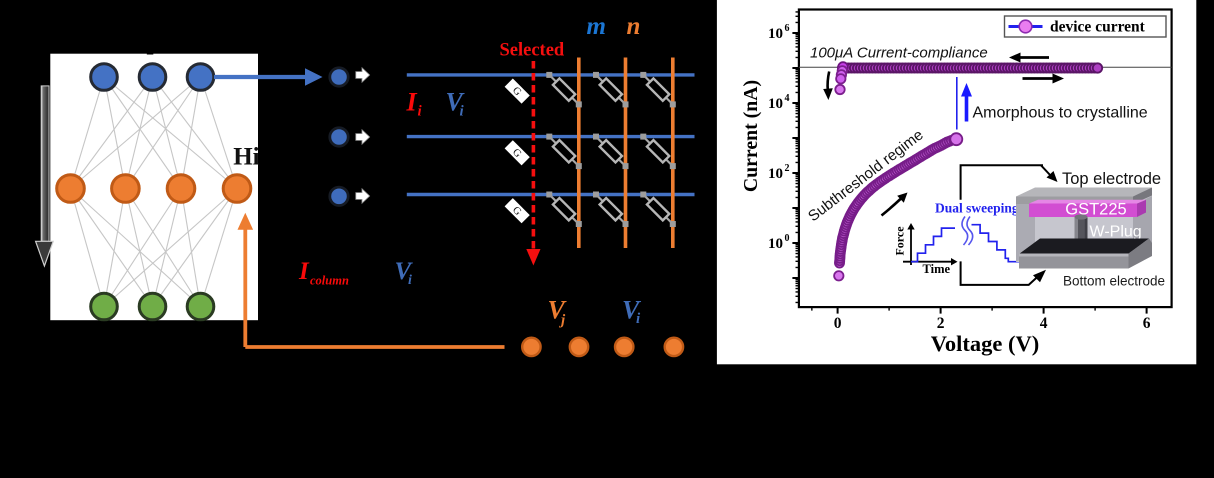  I want to click on svg-text: Force, so click(900, 241).